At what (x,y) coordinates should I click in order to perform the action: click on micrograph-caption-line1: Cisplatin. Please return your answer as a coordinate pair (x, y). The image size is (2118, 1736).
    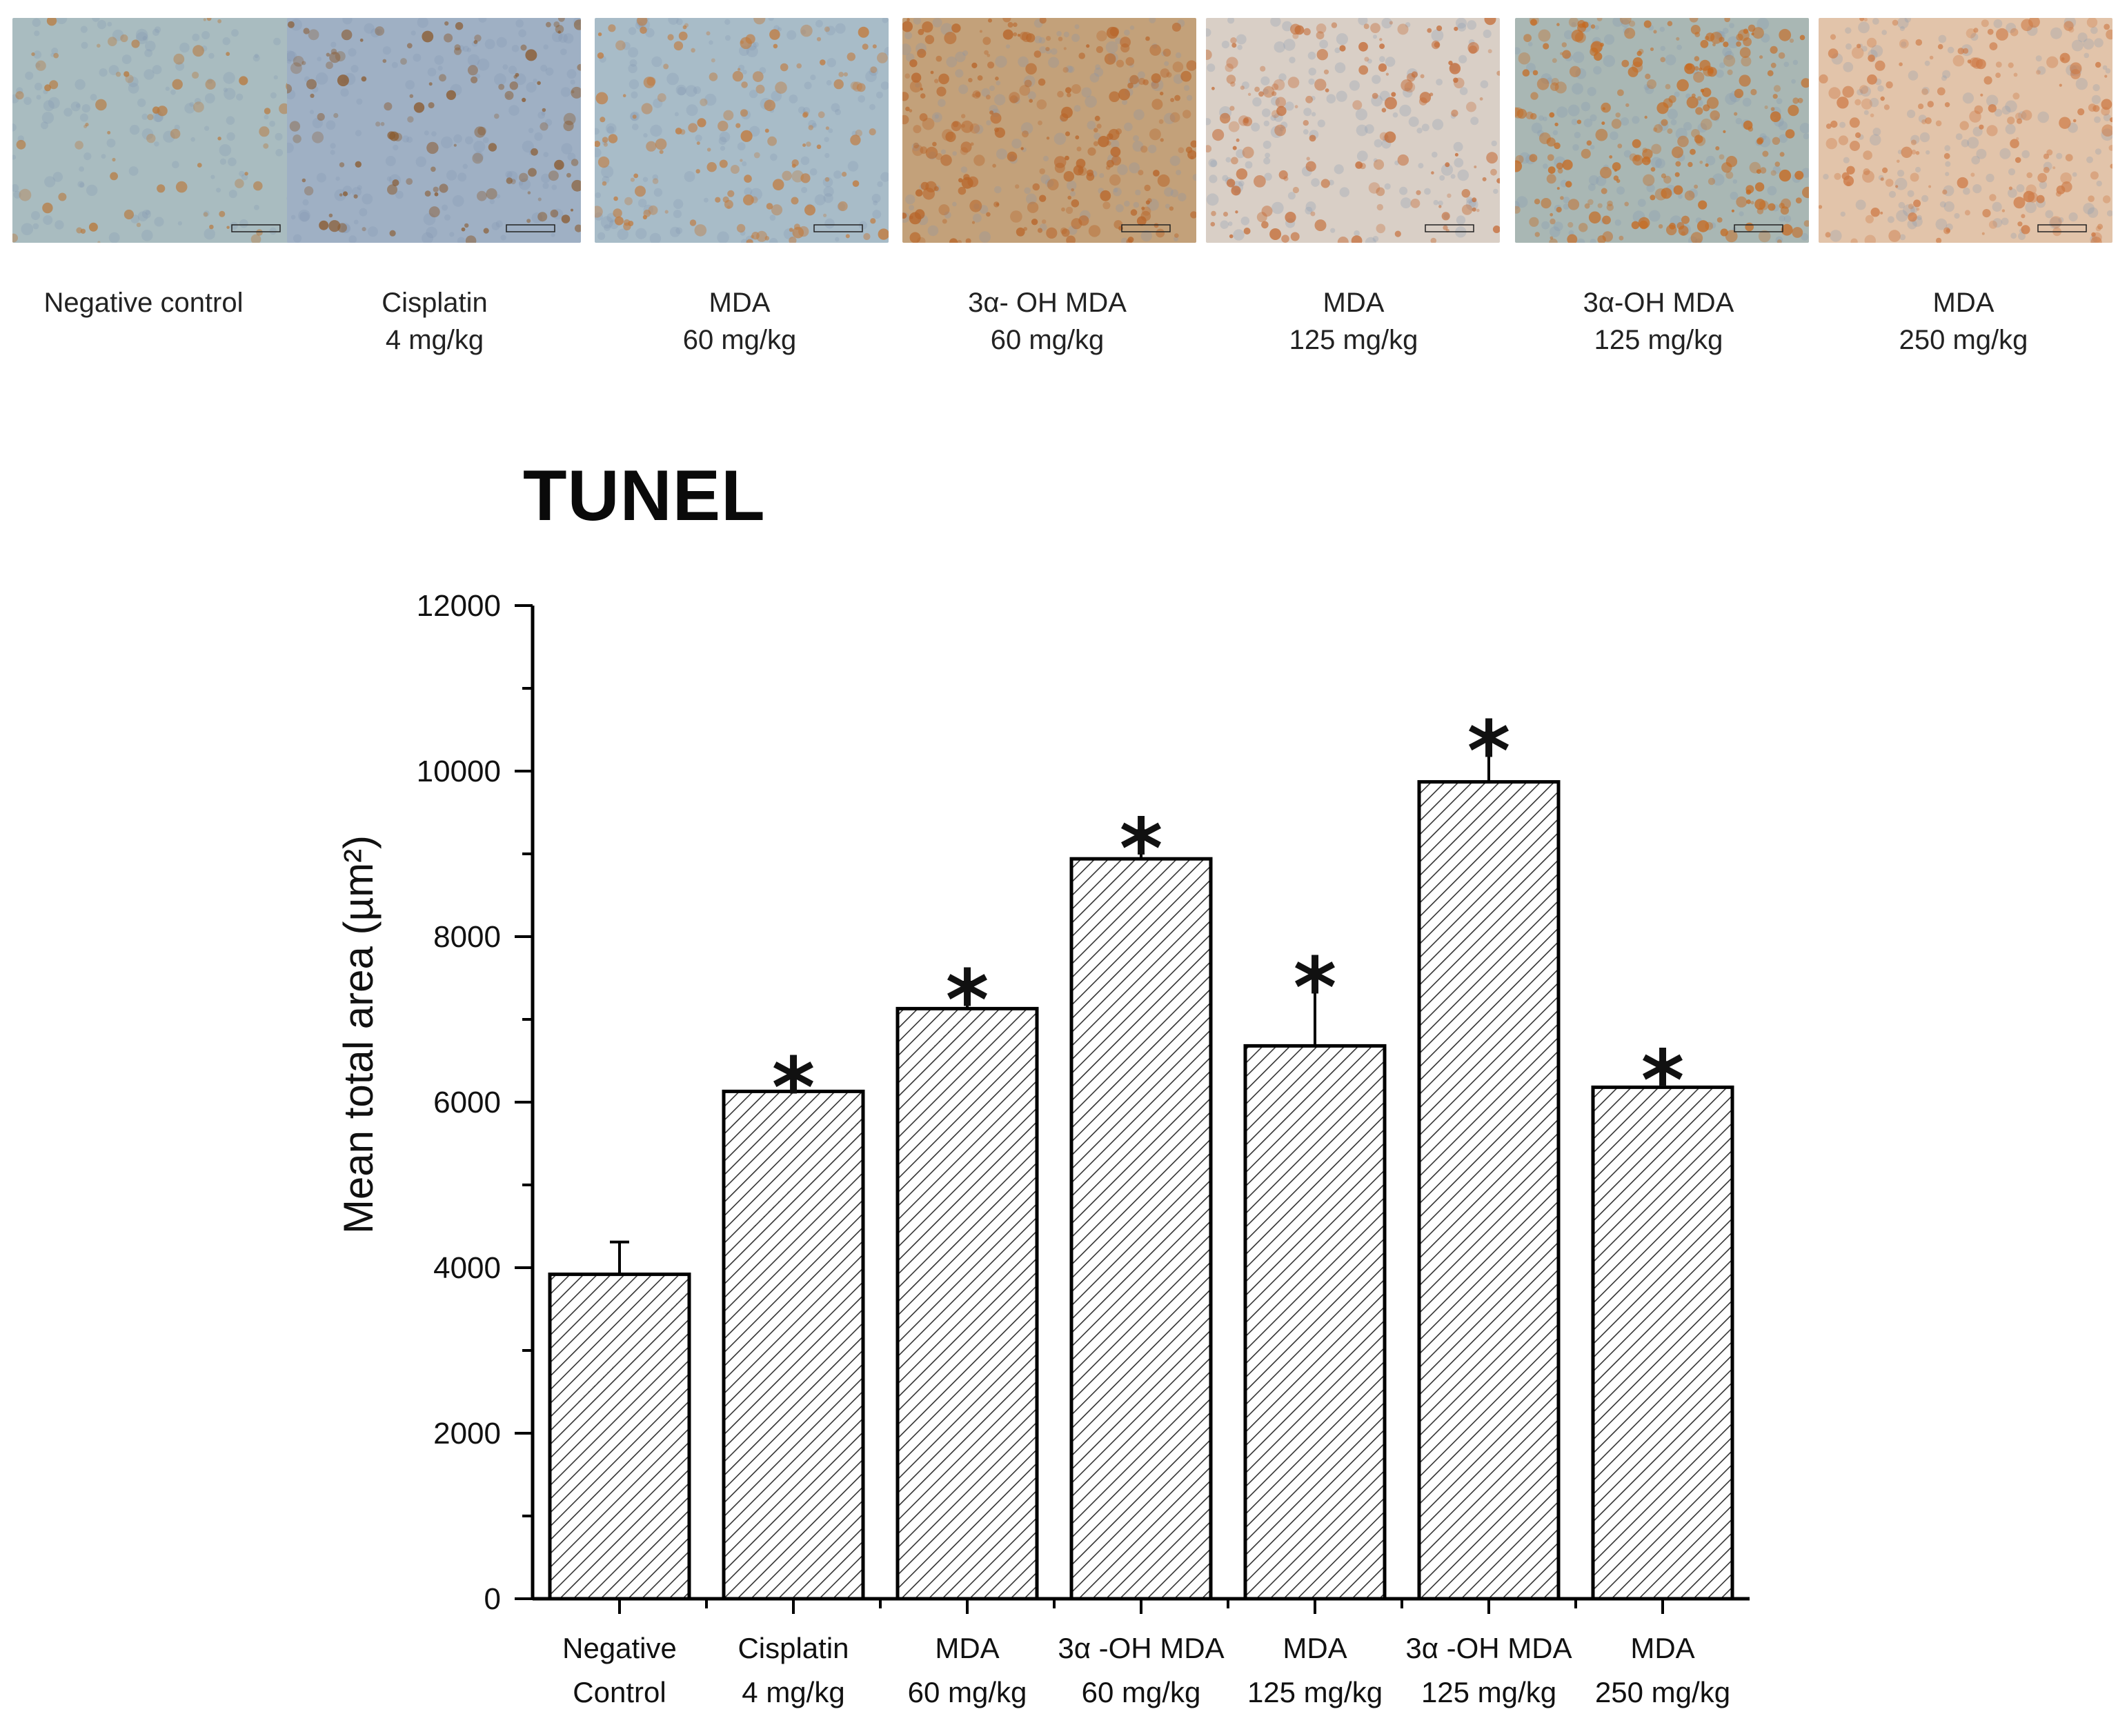
    Looking at the image, I should click on (435, 303).